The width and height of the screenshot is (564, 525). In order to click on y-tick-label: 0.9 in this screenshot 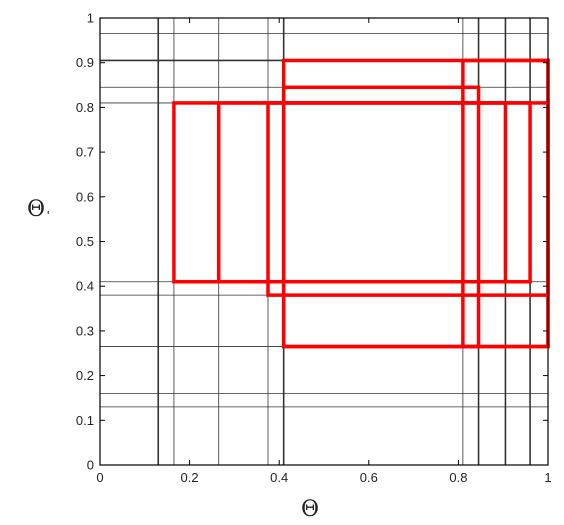, I will do `click(85, 62)`.